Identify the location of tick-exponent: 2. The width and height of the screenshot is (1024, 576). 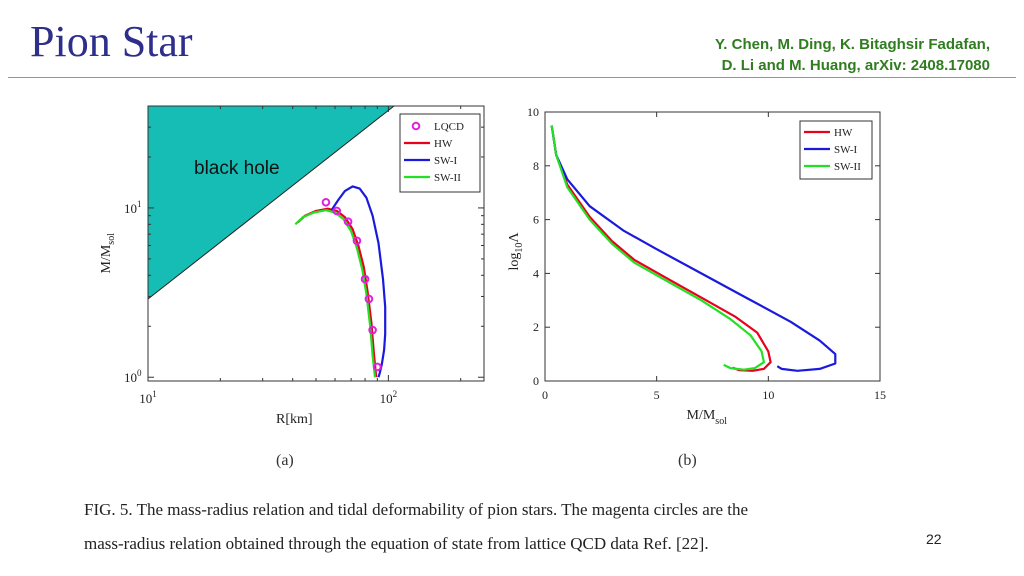
(395, 394).